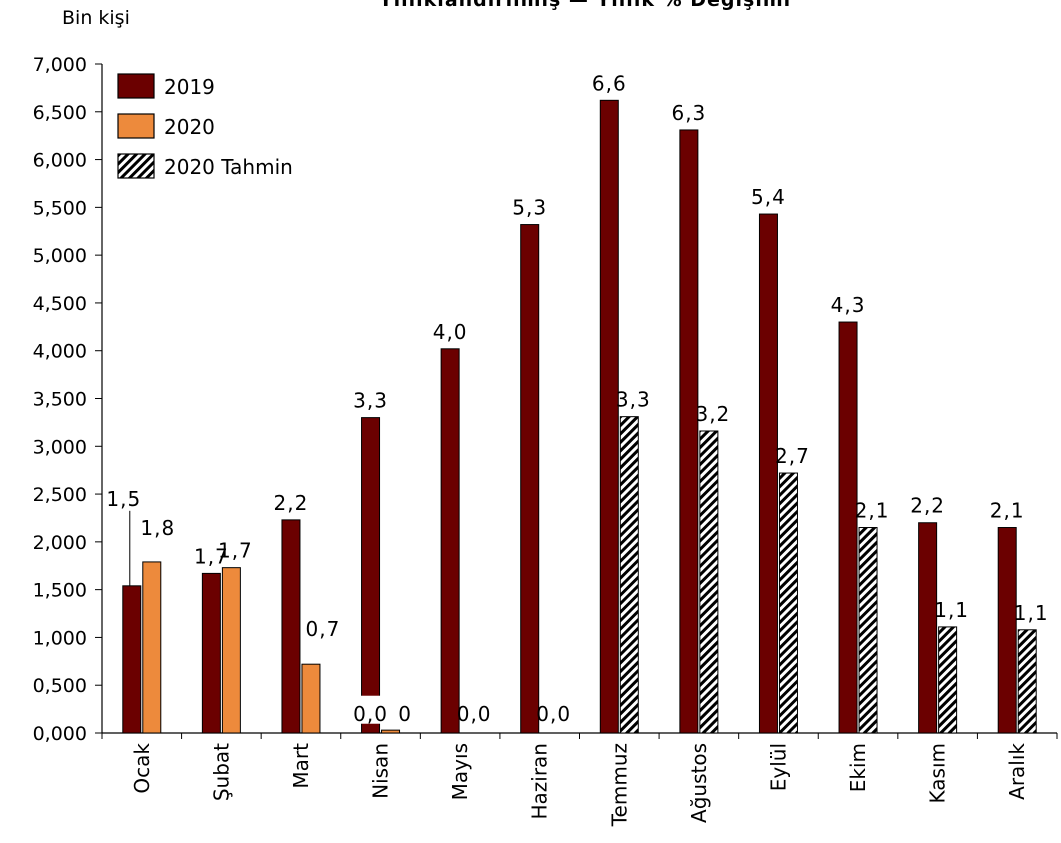  What do you see at coordinates (301, 766) in the screenshot?
I see `x-tick-label: Mart` at bounding box center [301, 766].